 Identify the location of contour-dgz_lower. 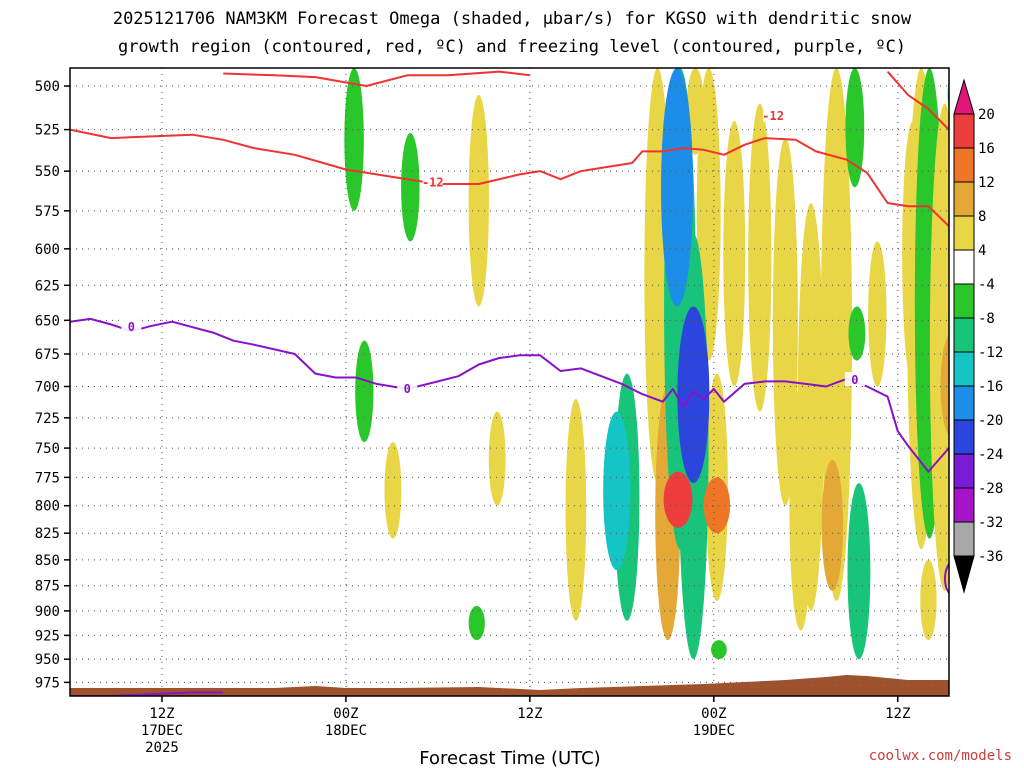
(509, 178).